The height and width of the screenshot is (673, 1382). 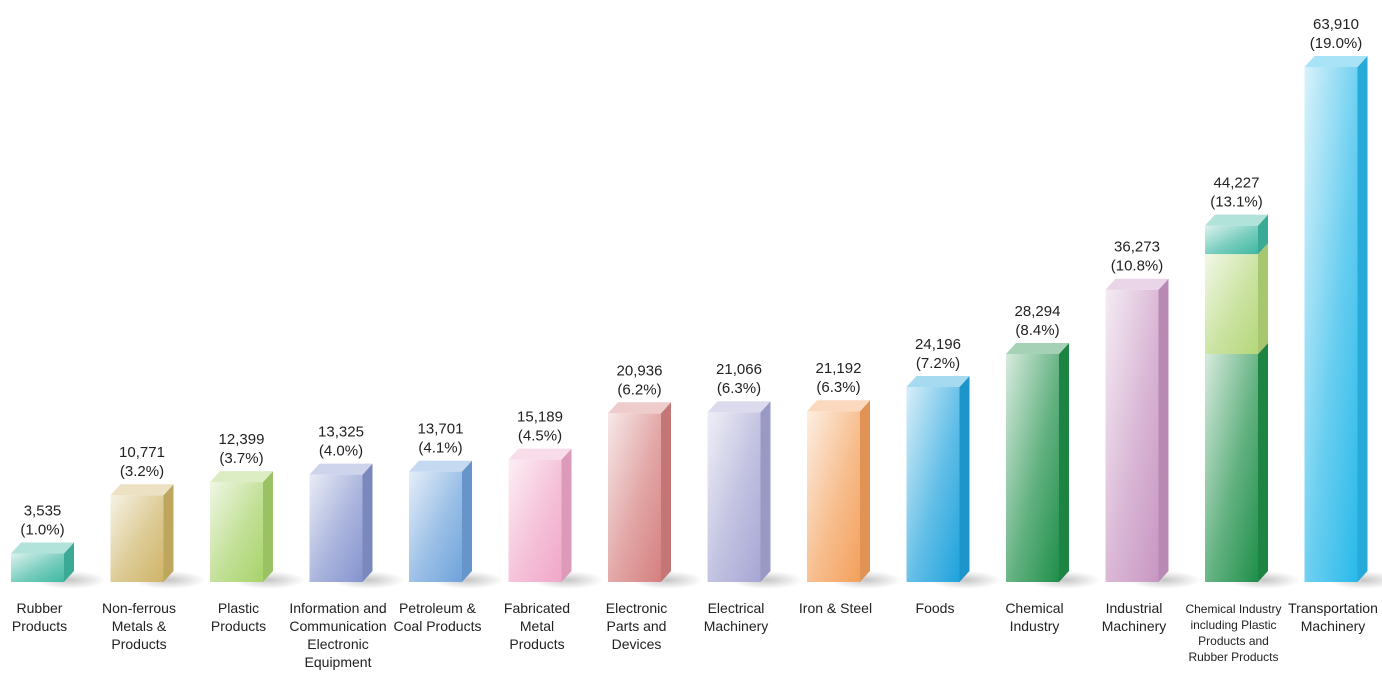 I want to click on category-label-line: Coal Products, so click(x=438, y=626).